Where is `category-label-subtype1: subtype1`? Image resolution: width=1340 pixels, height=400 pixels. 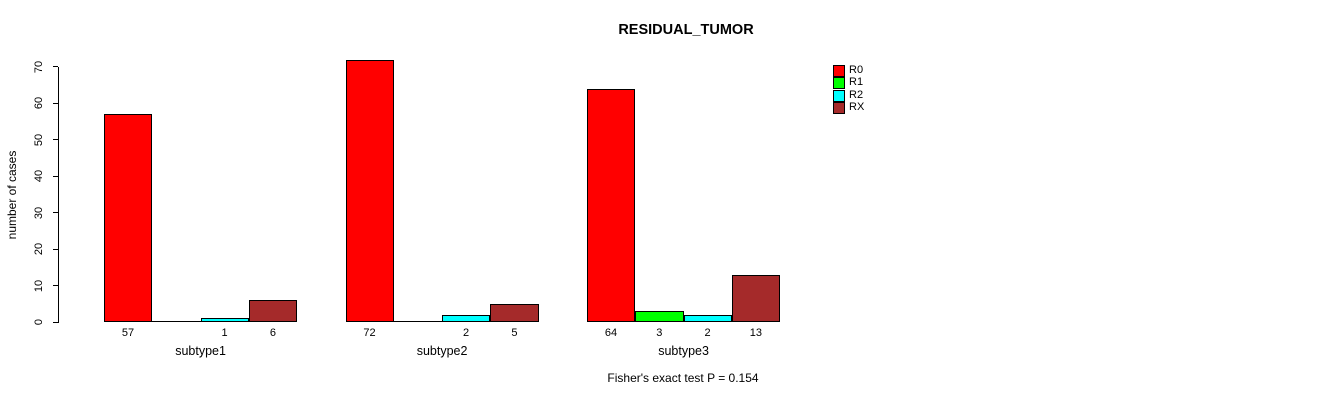
category-label-subtype1: subtype1 is located at coordinates (200, 351).